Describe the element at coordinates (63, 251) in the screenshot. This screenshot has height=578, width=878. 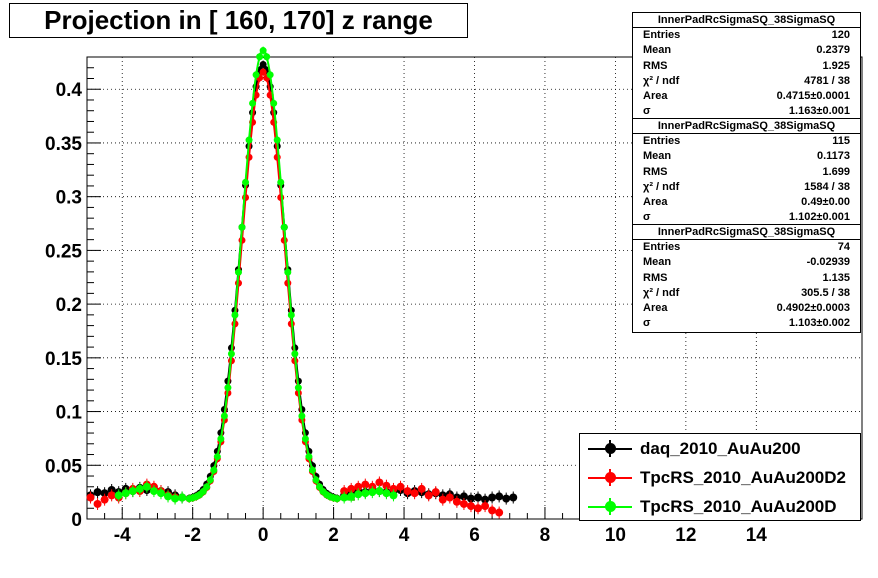
I see `y-tick-label: 0.25` at that location.